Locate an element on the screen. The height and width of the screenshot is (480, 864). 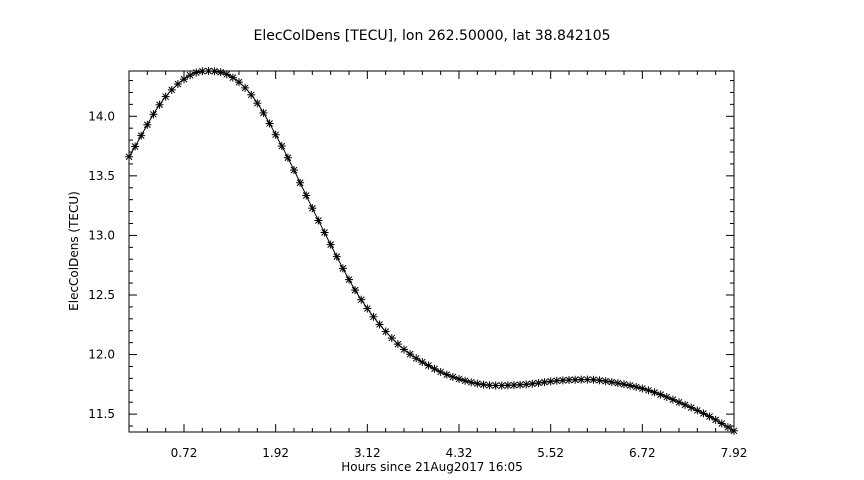
x-axis-label: Hours since 21Aug2017 16:05 is located at coordinates (432, 467).